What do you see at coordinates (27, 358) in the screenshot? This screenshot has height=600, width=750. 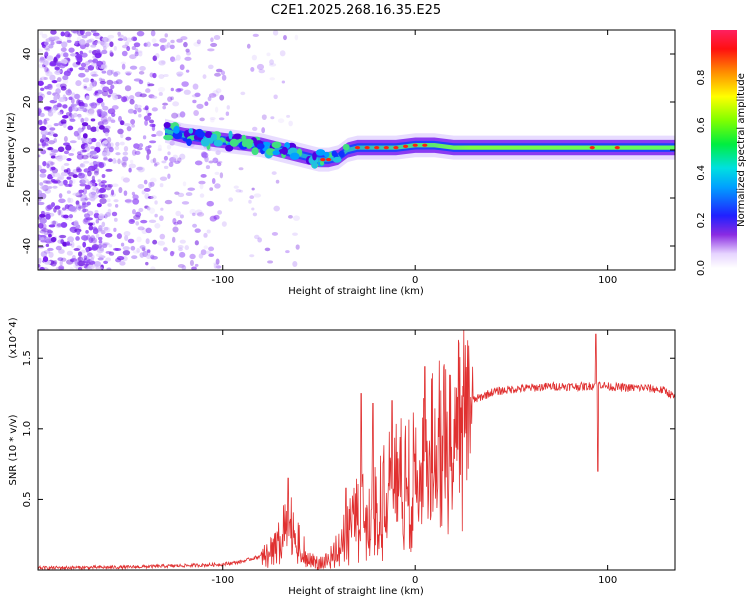 I see `y-tick-label: 1.5` at bounding box center [27, 358].